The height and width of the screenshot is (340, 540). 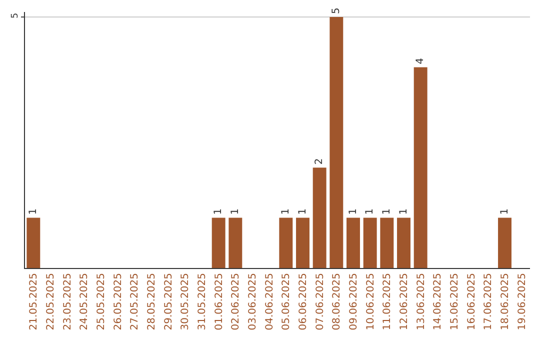 What do you see at coordinates (168, 301) in the screenshot?
I see `x-tick-label: 29.05.2025` at bounding box center [168, 301].